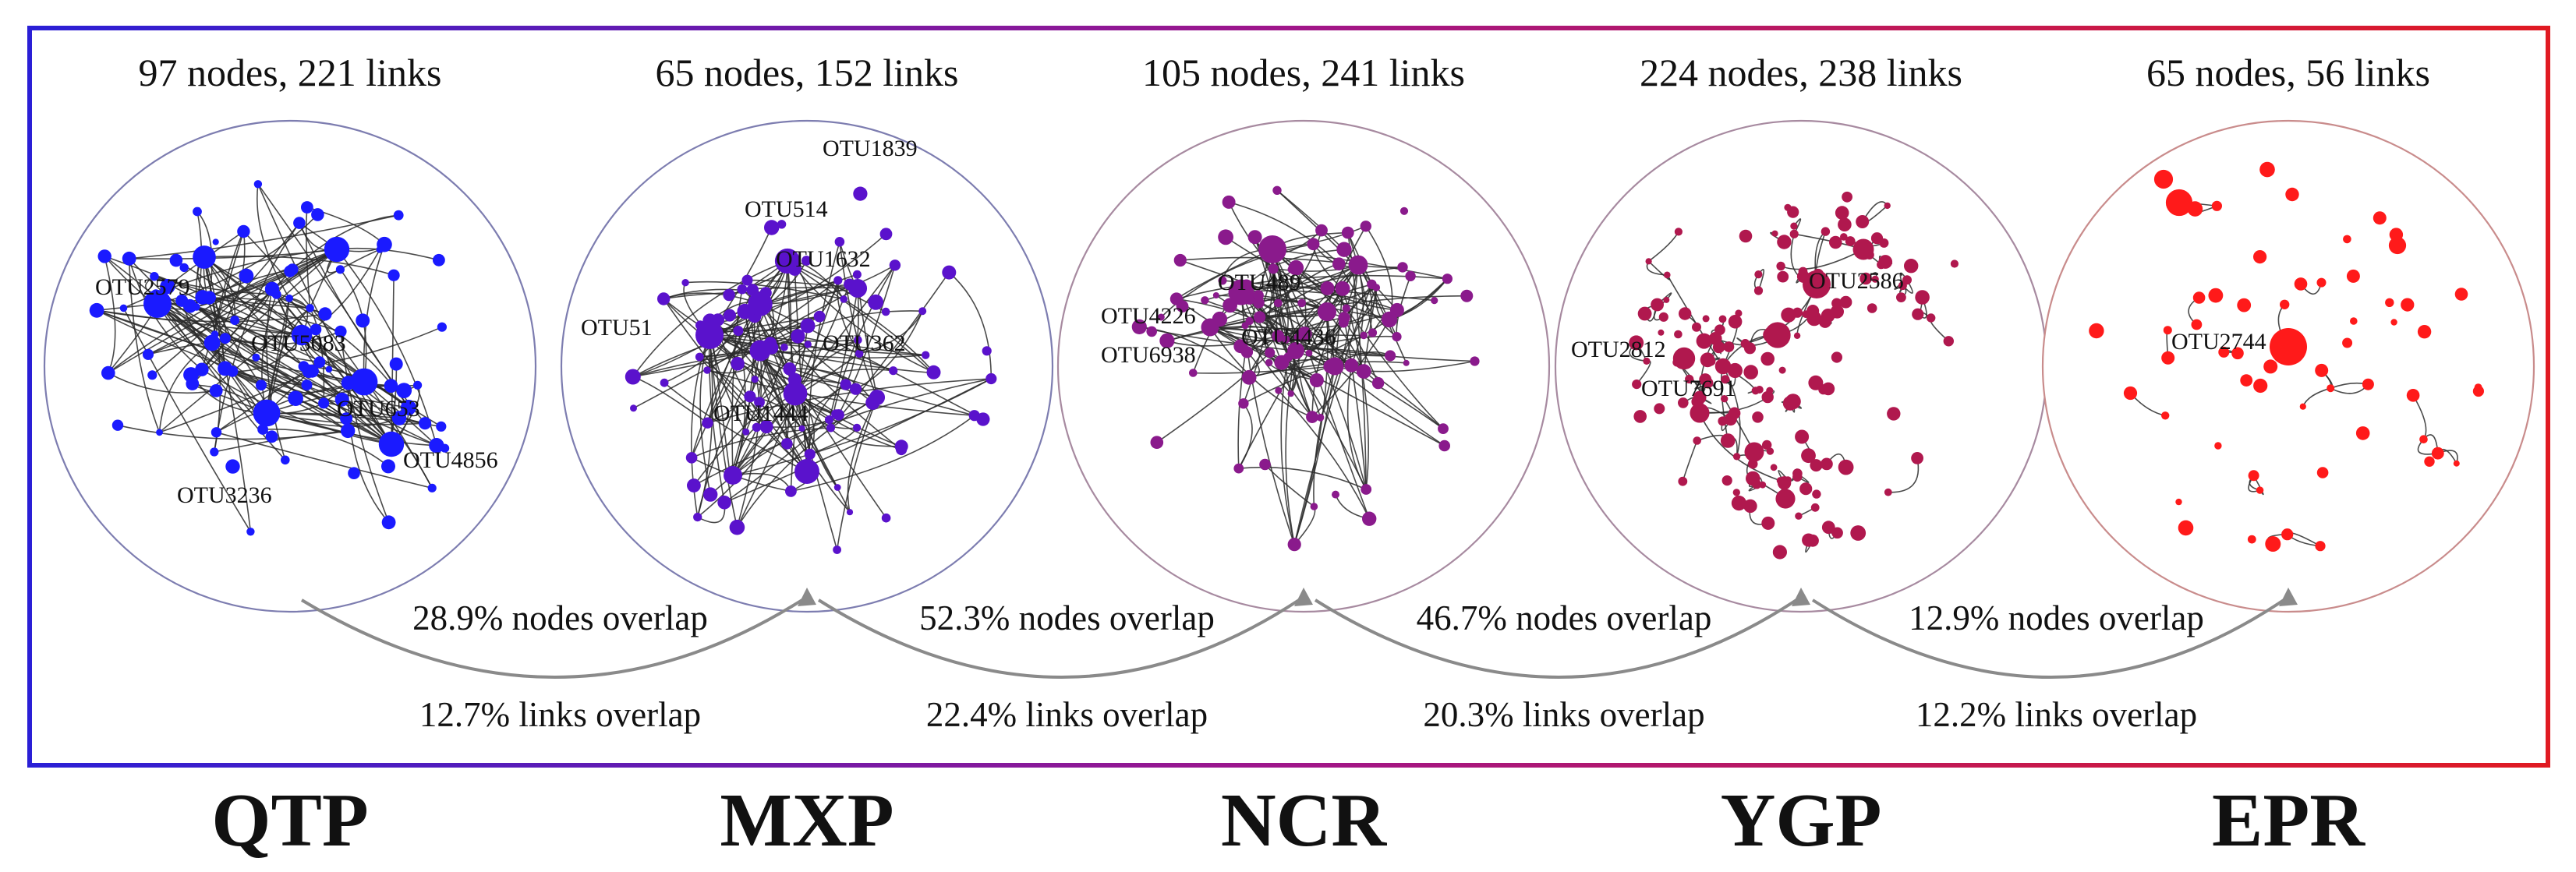 The width and height of the screenshot is (2576, 872). I want to click on otu-label: OTU4226, so click(1148, 316).